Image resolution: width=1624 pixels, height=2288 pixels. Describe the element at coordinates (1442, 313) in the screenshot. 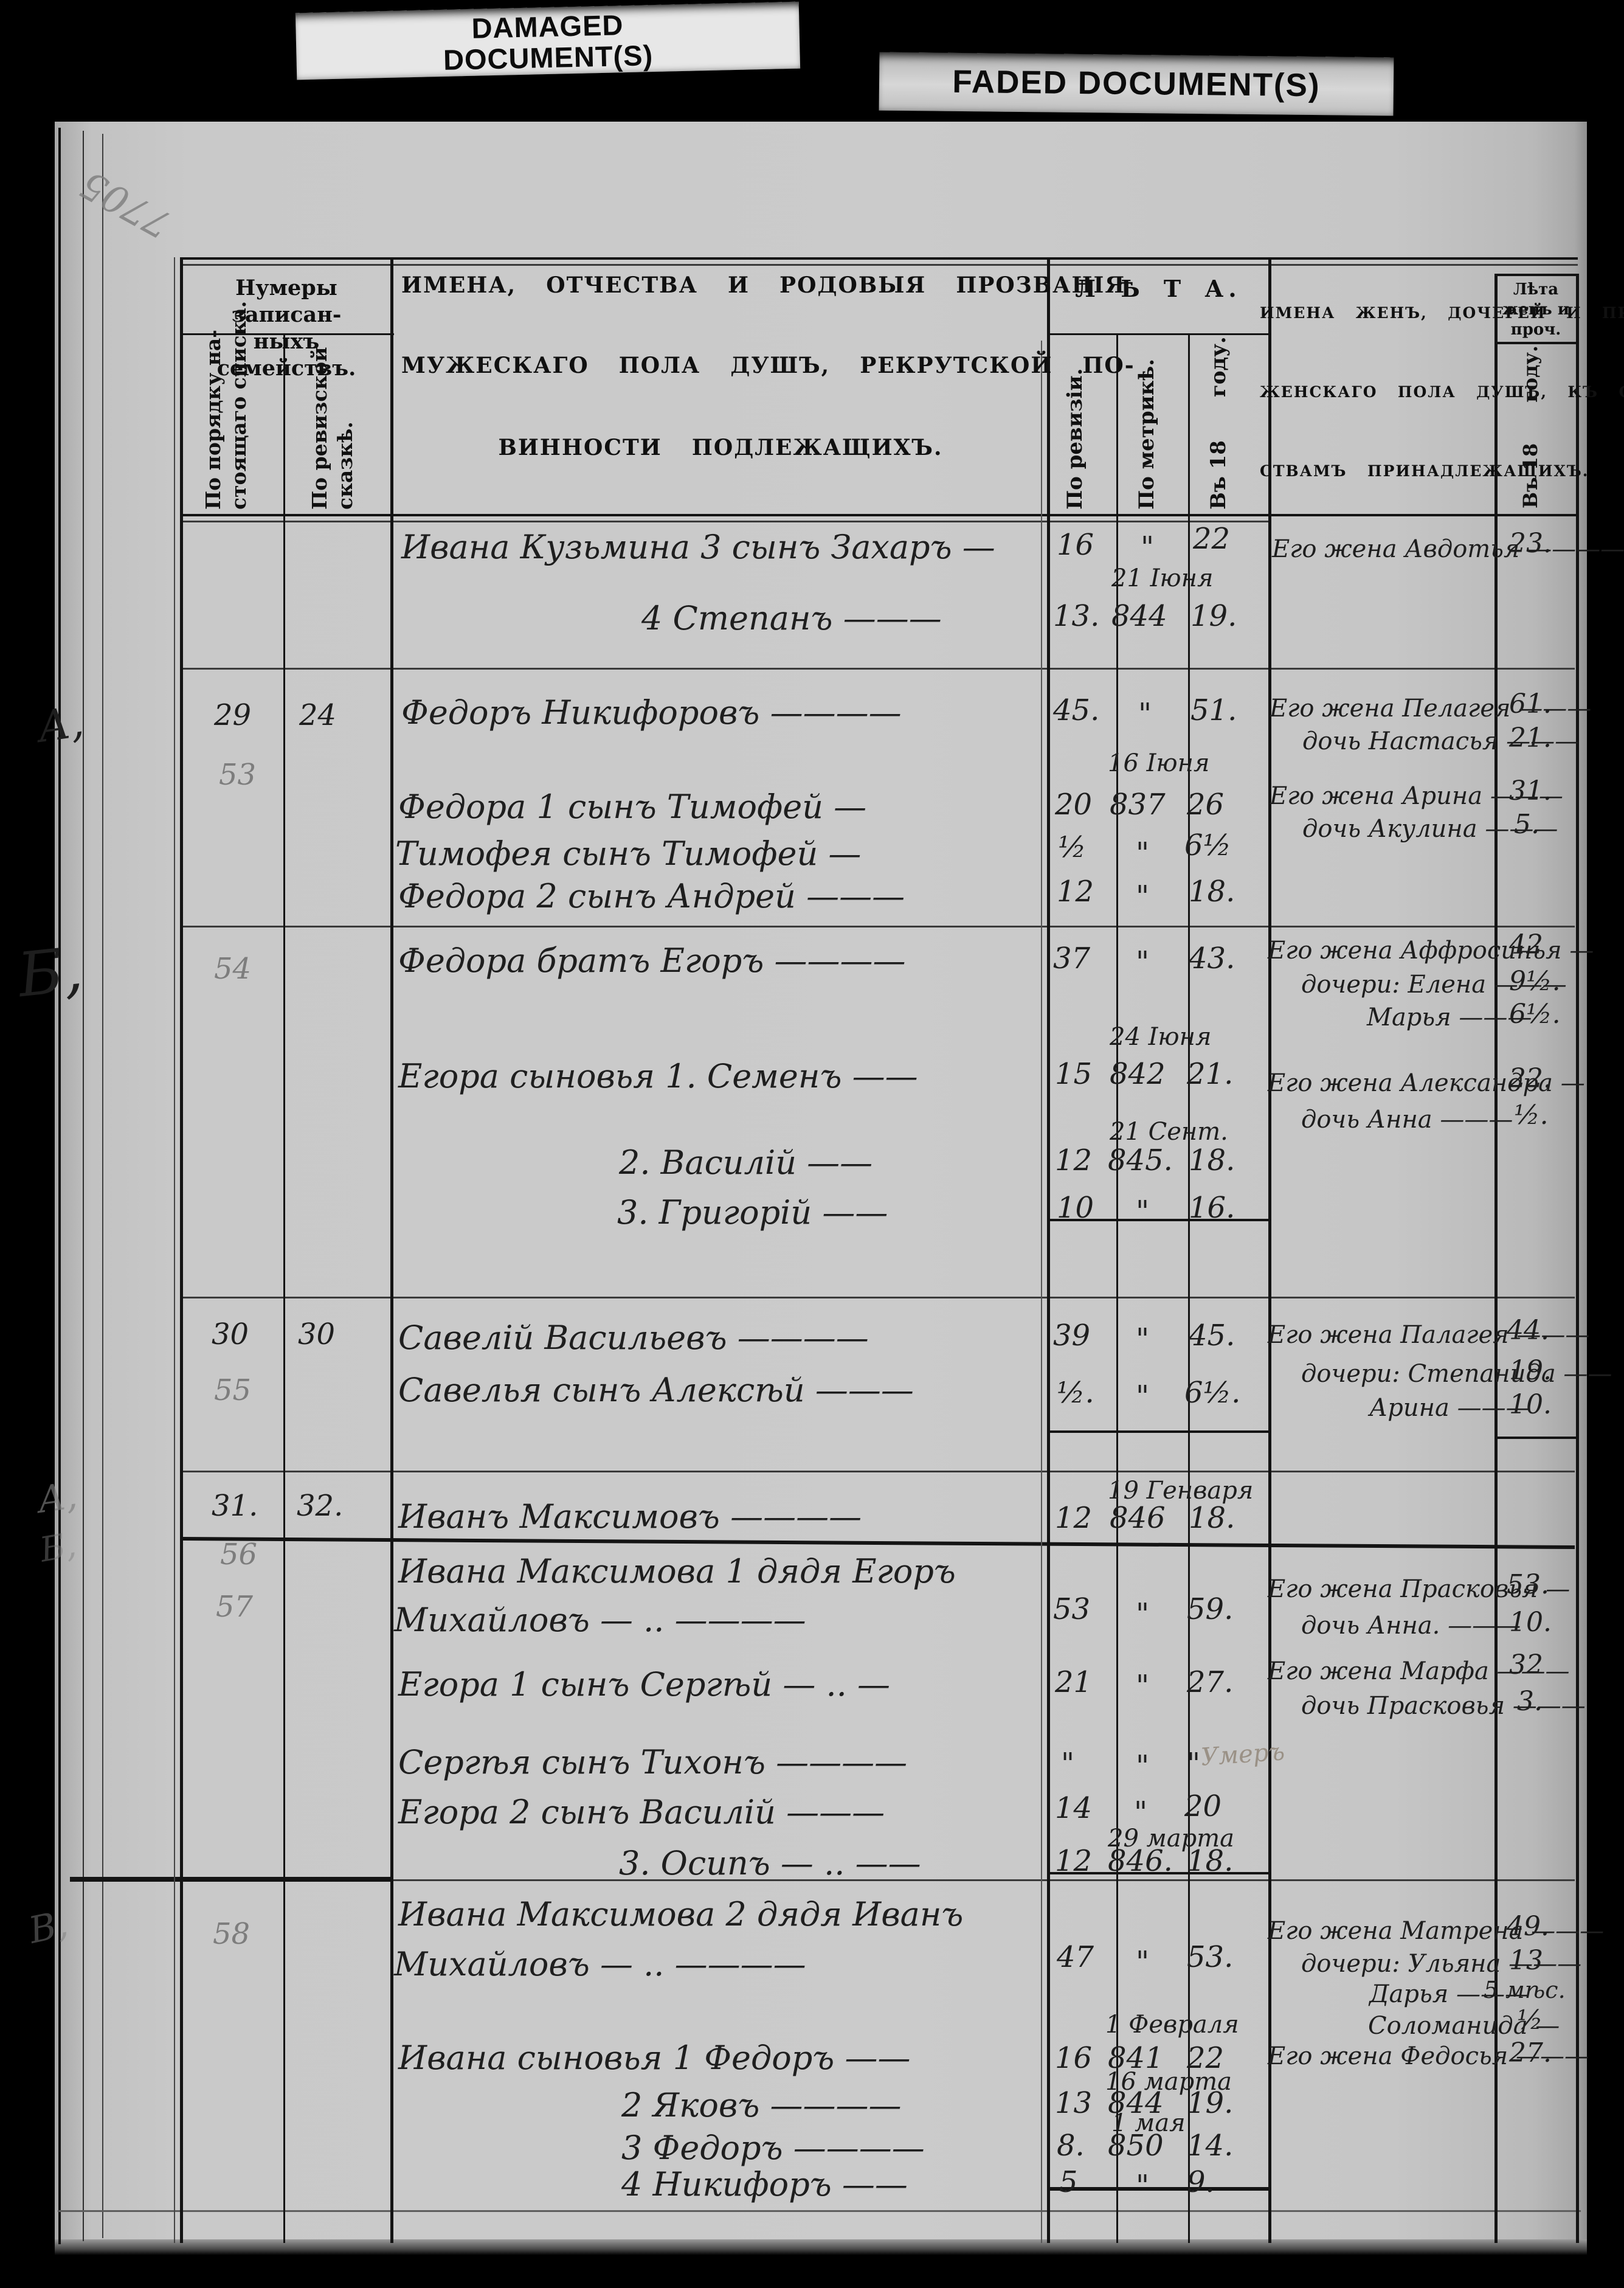

I see `header-female-caption-1: ИМЕНА ЖЕНЪ, ДОЧЕРЕЙ И ПРОЧИХЪ` at that location.